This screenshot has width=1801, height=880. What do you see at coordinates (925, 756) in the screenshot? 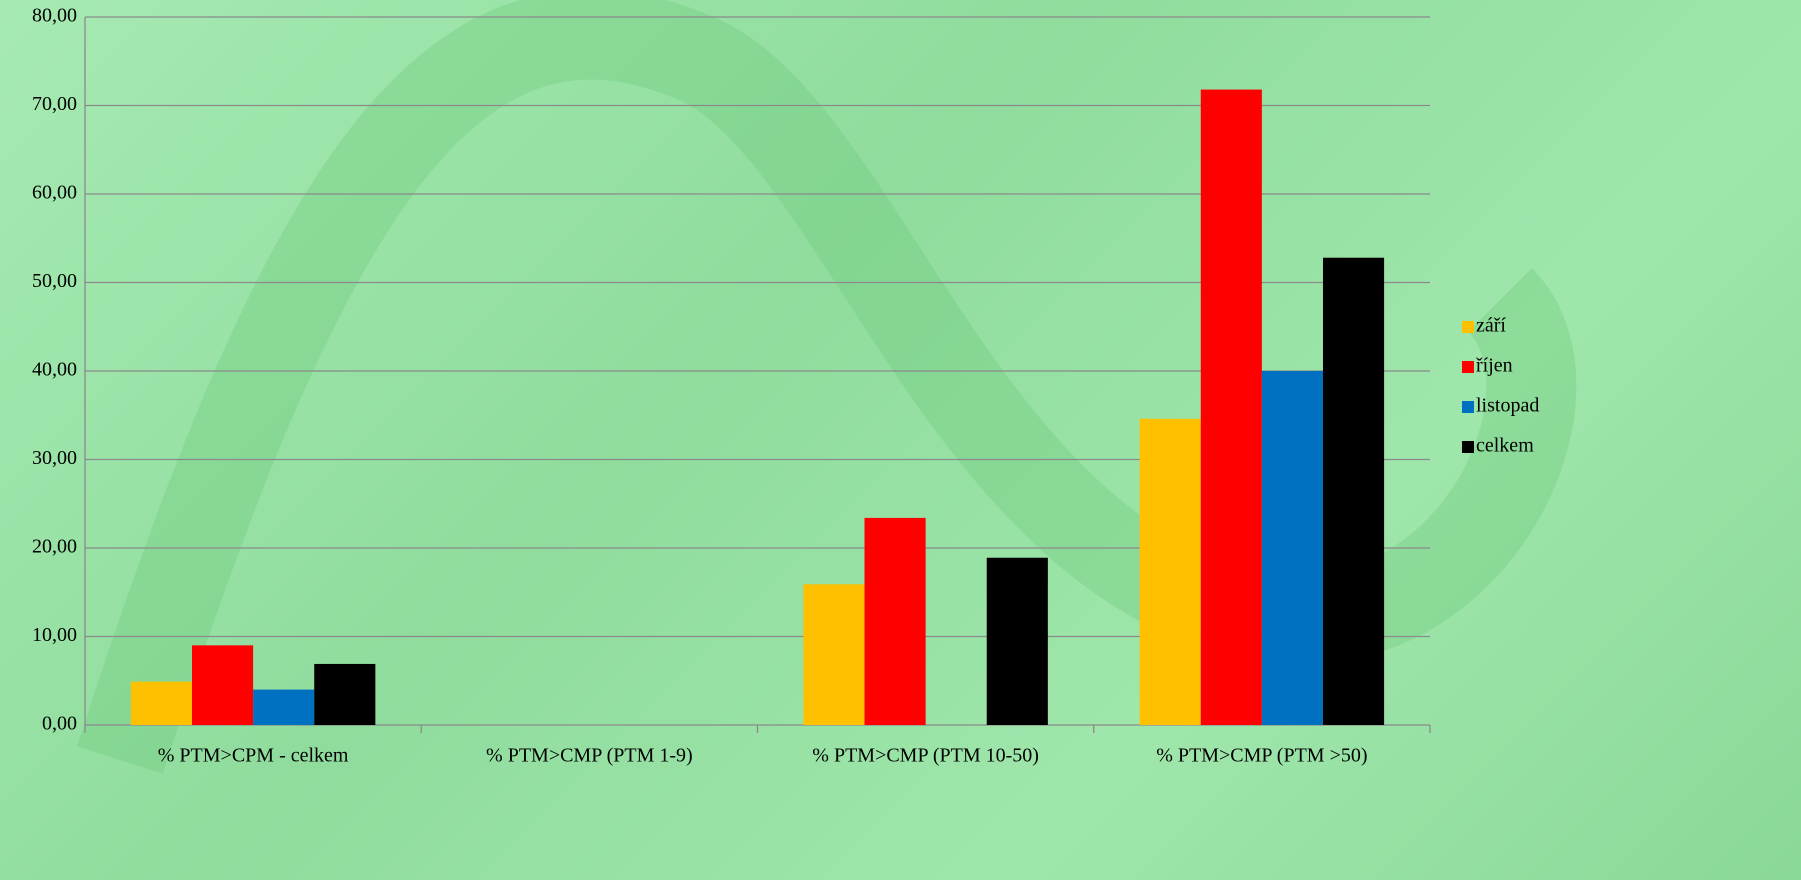
I see `x-tick-label: % PTM>CMP (PTM 10-50)` at bounding box center [925, 756].